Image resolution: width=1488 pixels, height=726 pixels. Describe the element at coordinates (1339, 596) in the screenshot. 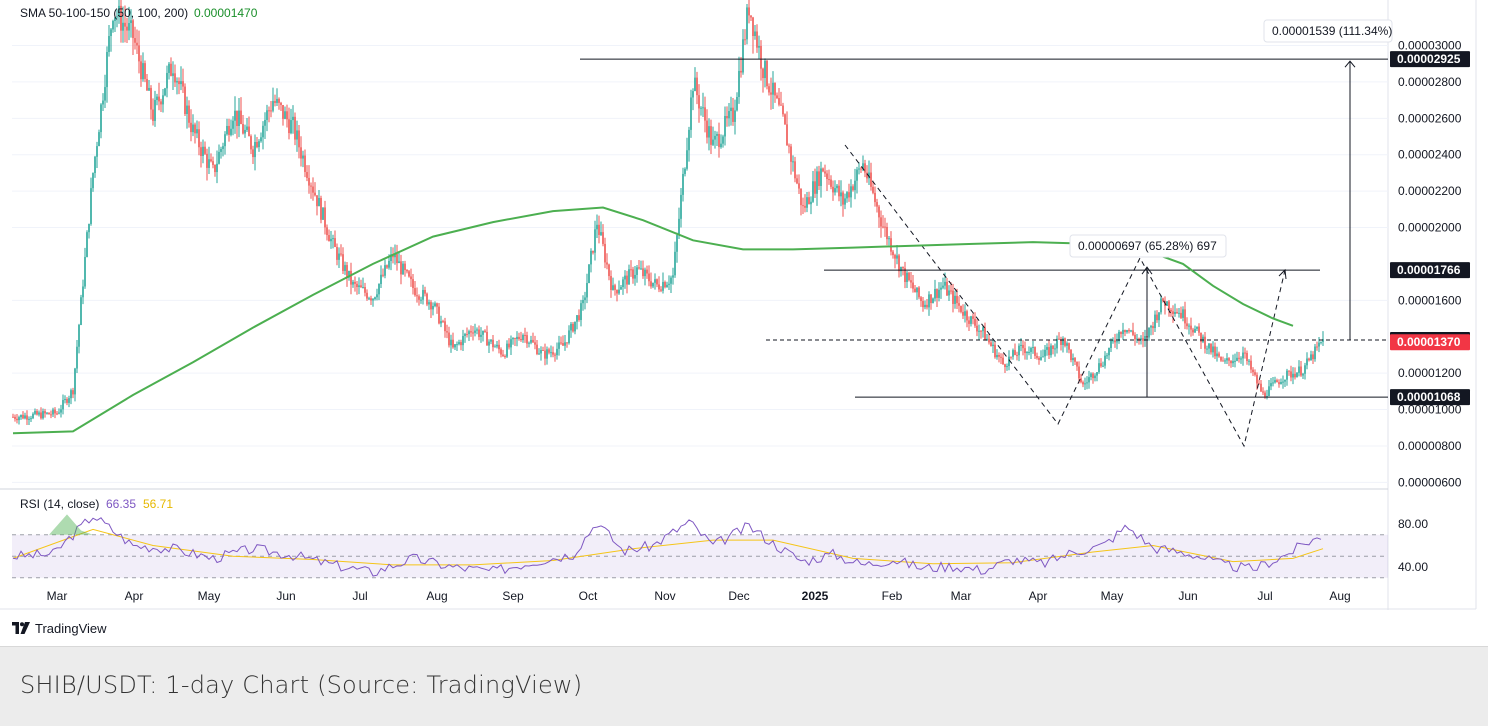

I see `x-tick-label: Aug` at that location.